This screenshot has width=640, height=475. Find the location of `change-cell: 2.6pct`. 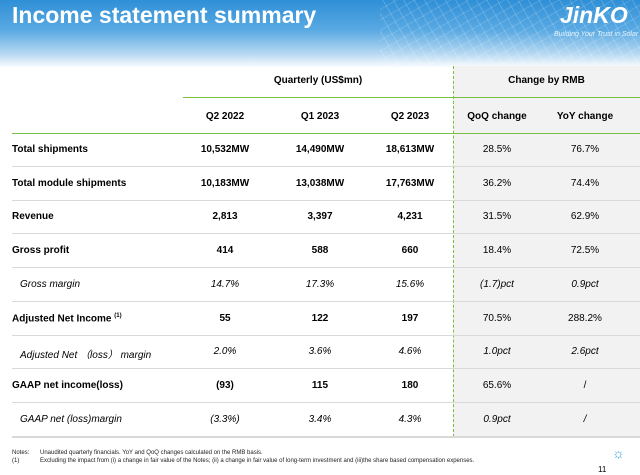

change-cell: 2.6pct is located at coordinates (585, 352).